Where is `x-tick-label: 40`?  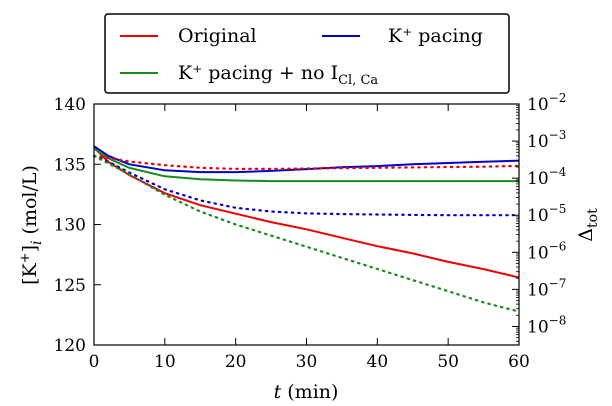
x-tick-label: 40 is located at coordinates (378, 362).